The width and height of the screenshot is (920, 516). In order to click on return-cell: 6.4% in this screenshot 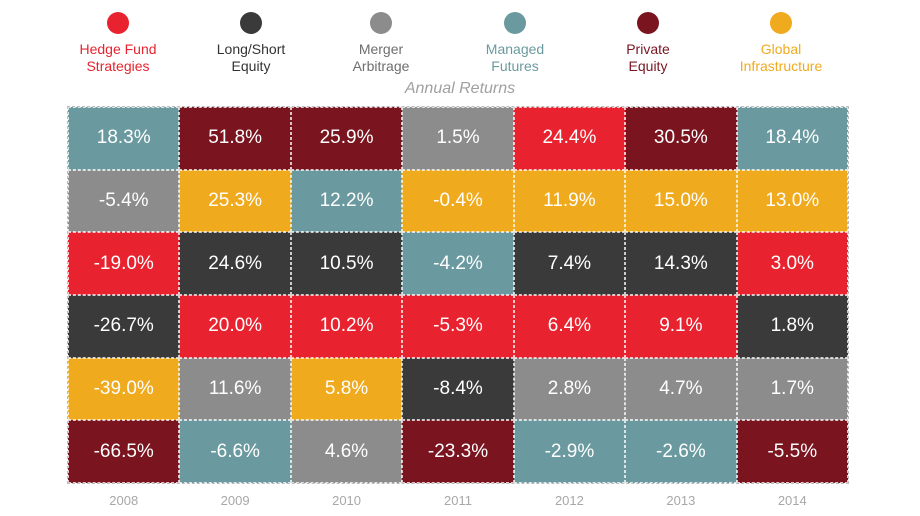, I will do `click(569, 326)`.